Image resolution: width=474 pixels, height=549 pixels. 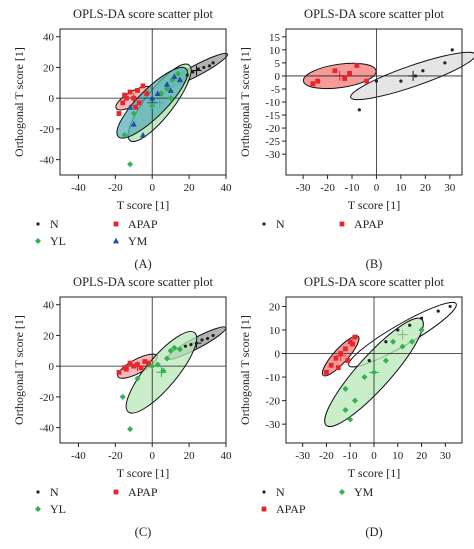 What do you see at coordinates (135, 224) in the screenshot?
I see `legend-item-apap: APAP` at bounding box center [135, 224].